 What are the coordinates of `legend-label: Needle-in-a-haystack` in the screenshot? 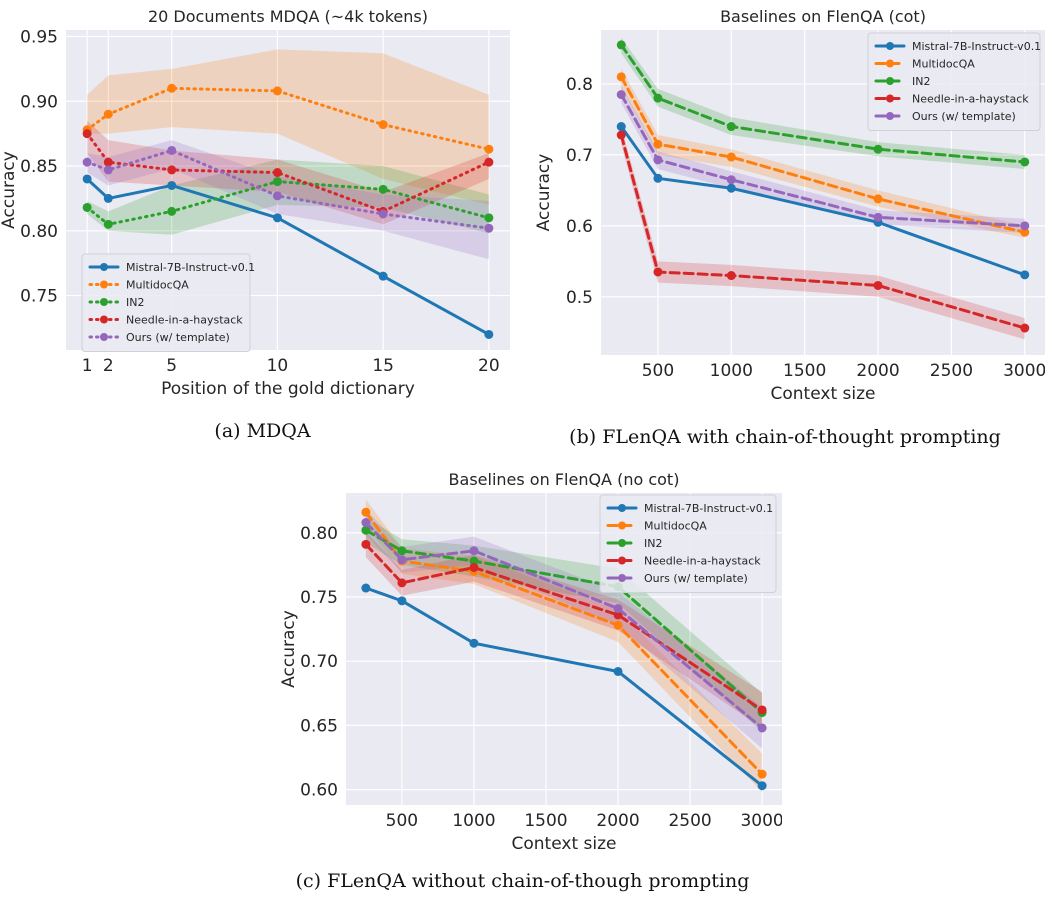 It's located at (970, 99).